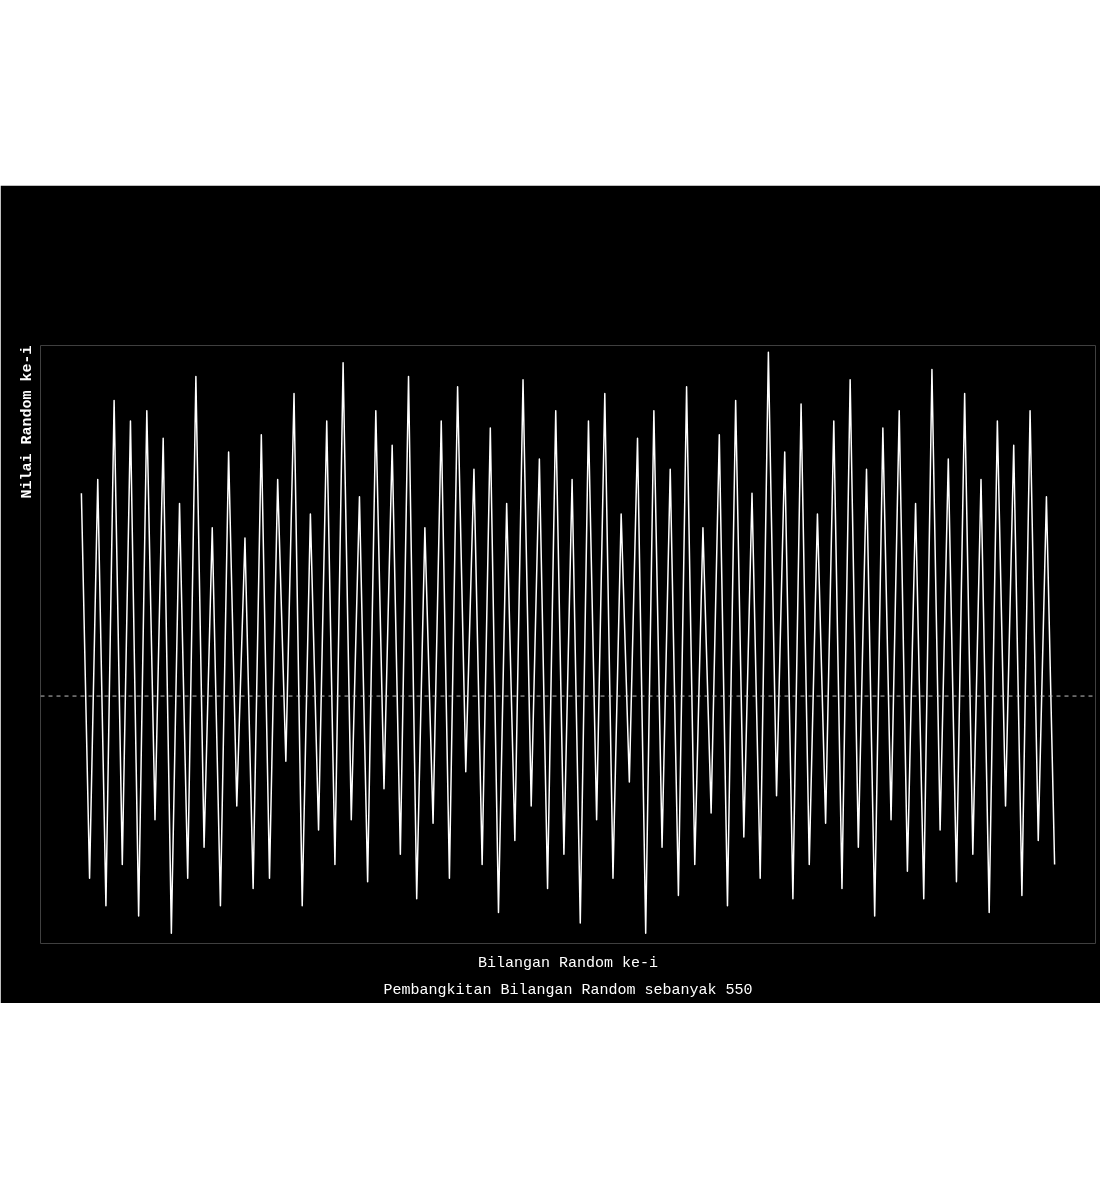  What do you see at coordinates (27, 422) in the screenshot?
I see `y-axis-title: Nilai Random ke-i` at bounding box center [27, 422].